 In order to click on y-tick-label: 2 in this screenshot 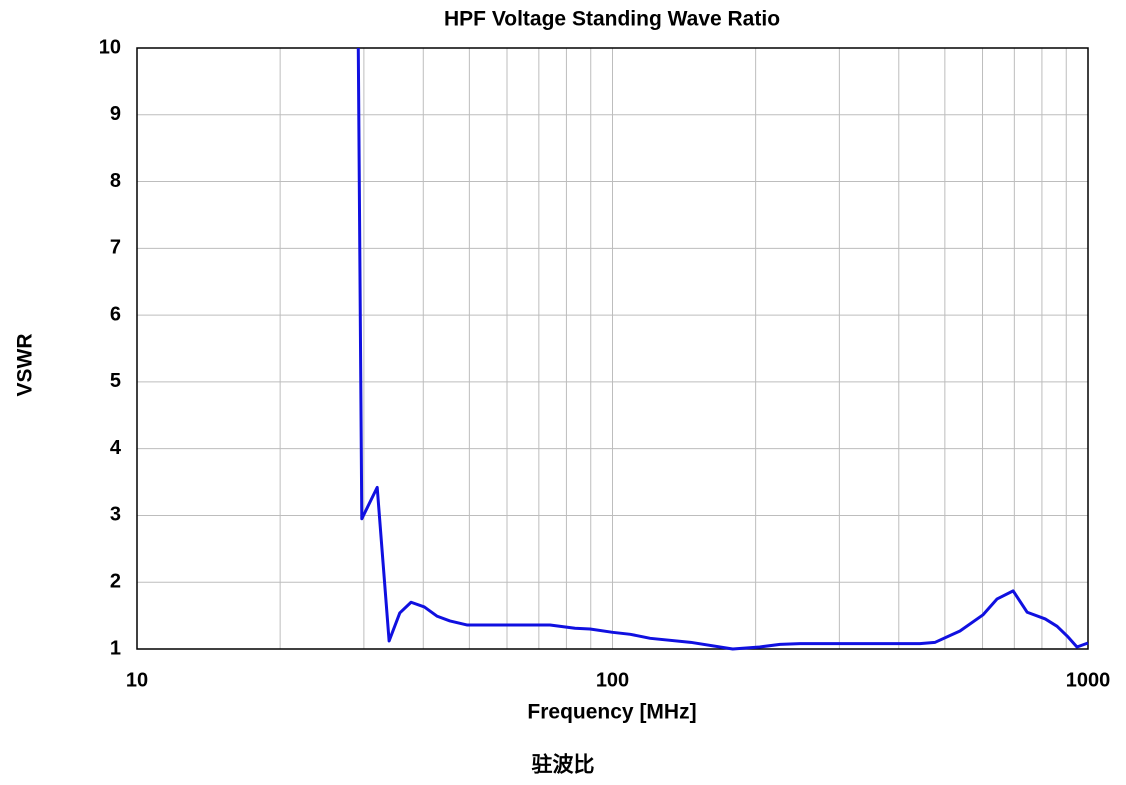, I will do `click(115, 582)`.